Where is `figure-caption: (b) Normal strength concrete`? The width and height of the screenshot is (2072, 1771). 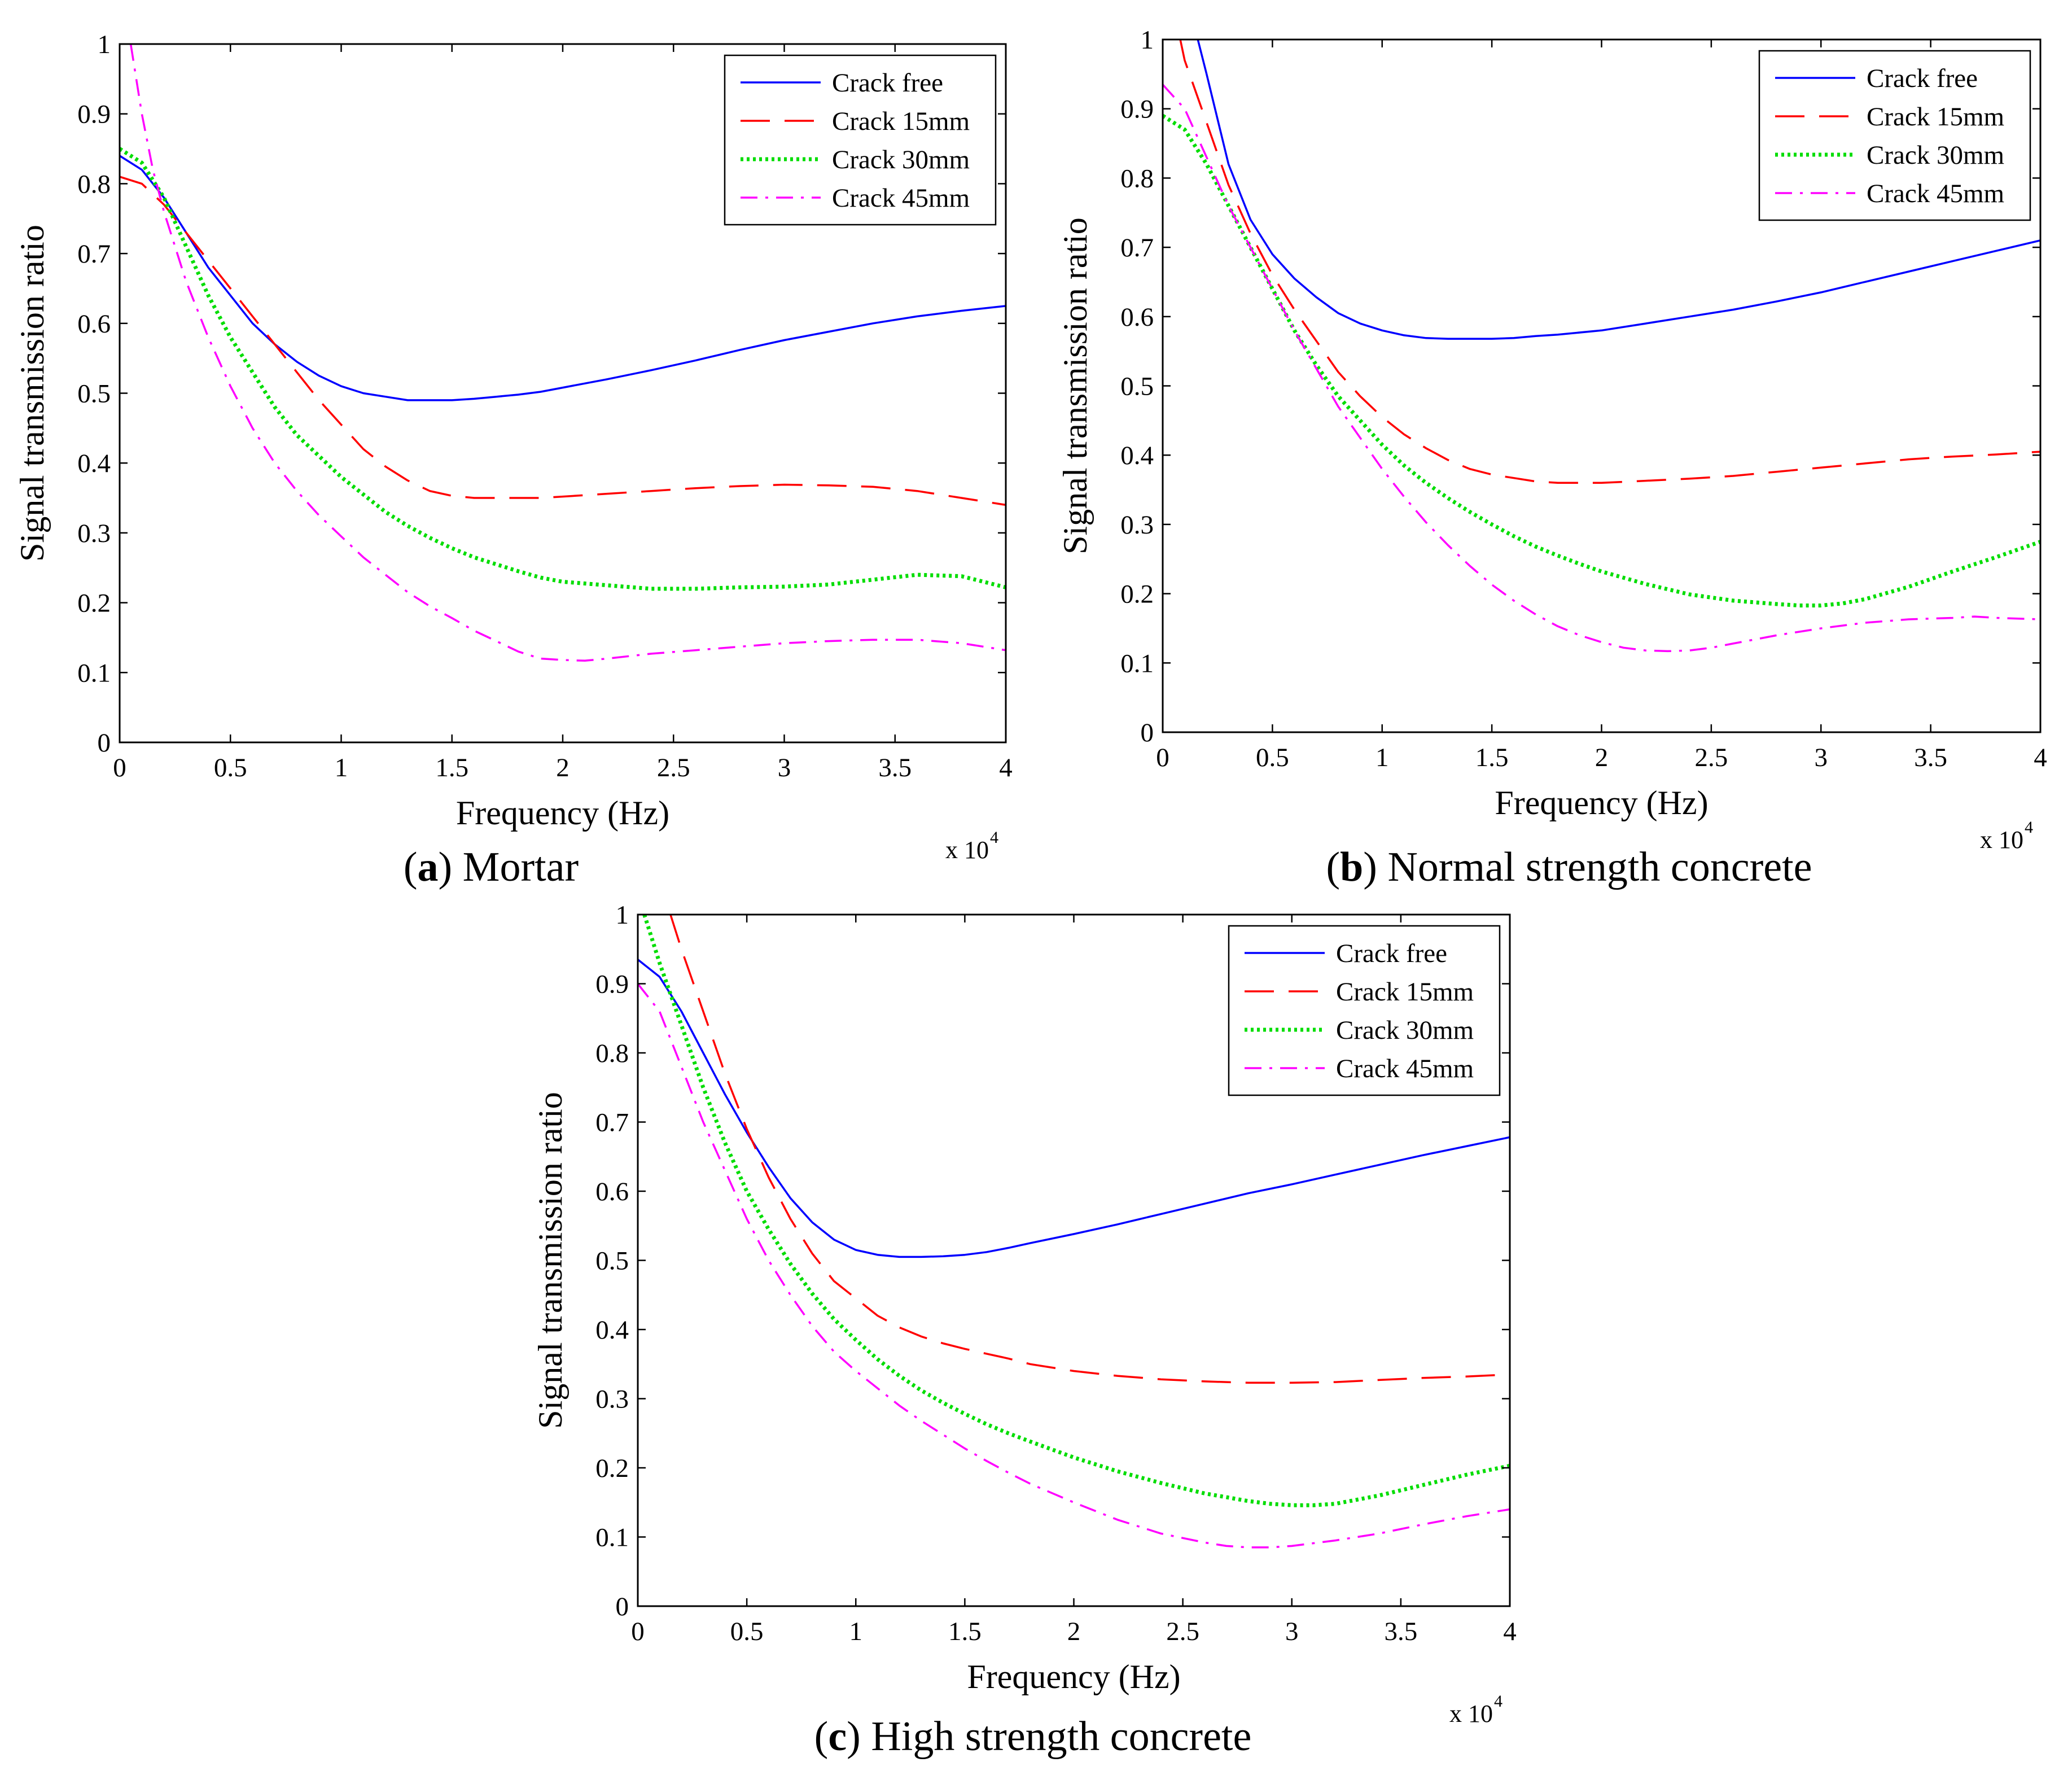 figure-caption: (b) Normal strength concrete is located at coordinates (1569, 867).